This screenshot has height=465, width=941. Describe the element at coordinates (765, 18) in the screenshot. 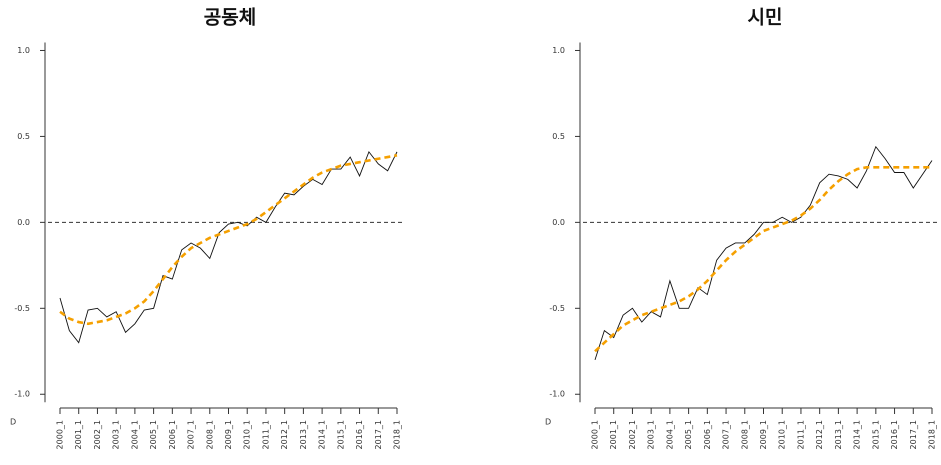

I see `chart-title: 시민` at that location.